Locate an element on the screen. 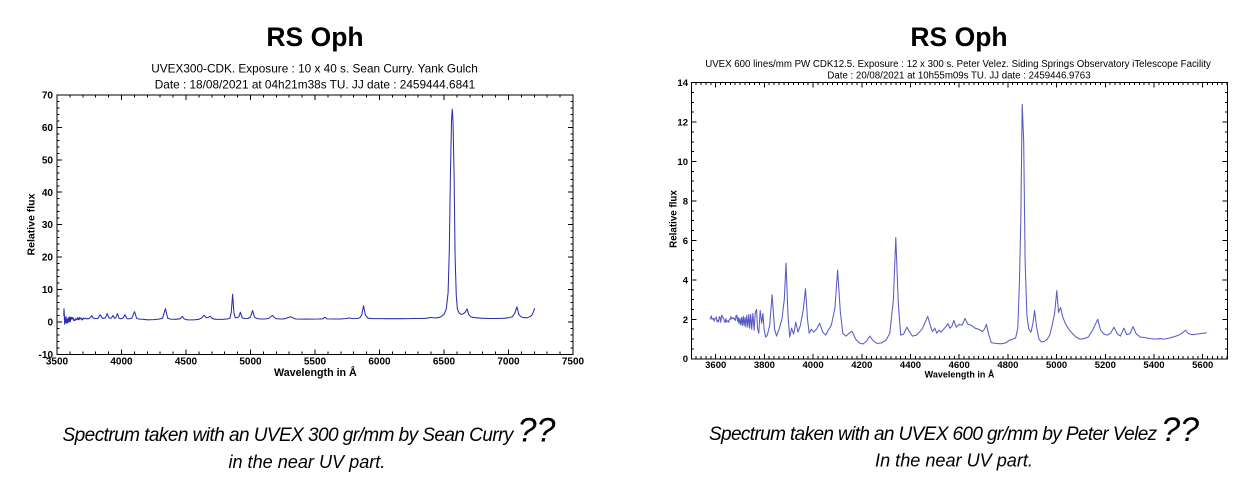  svg-text: 4400 is located at coordinates (910, 365).